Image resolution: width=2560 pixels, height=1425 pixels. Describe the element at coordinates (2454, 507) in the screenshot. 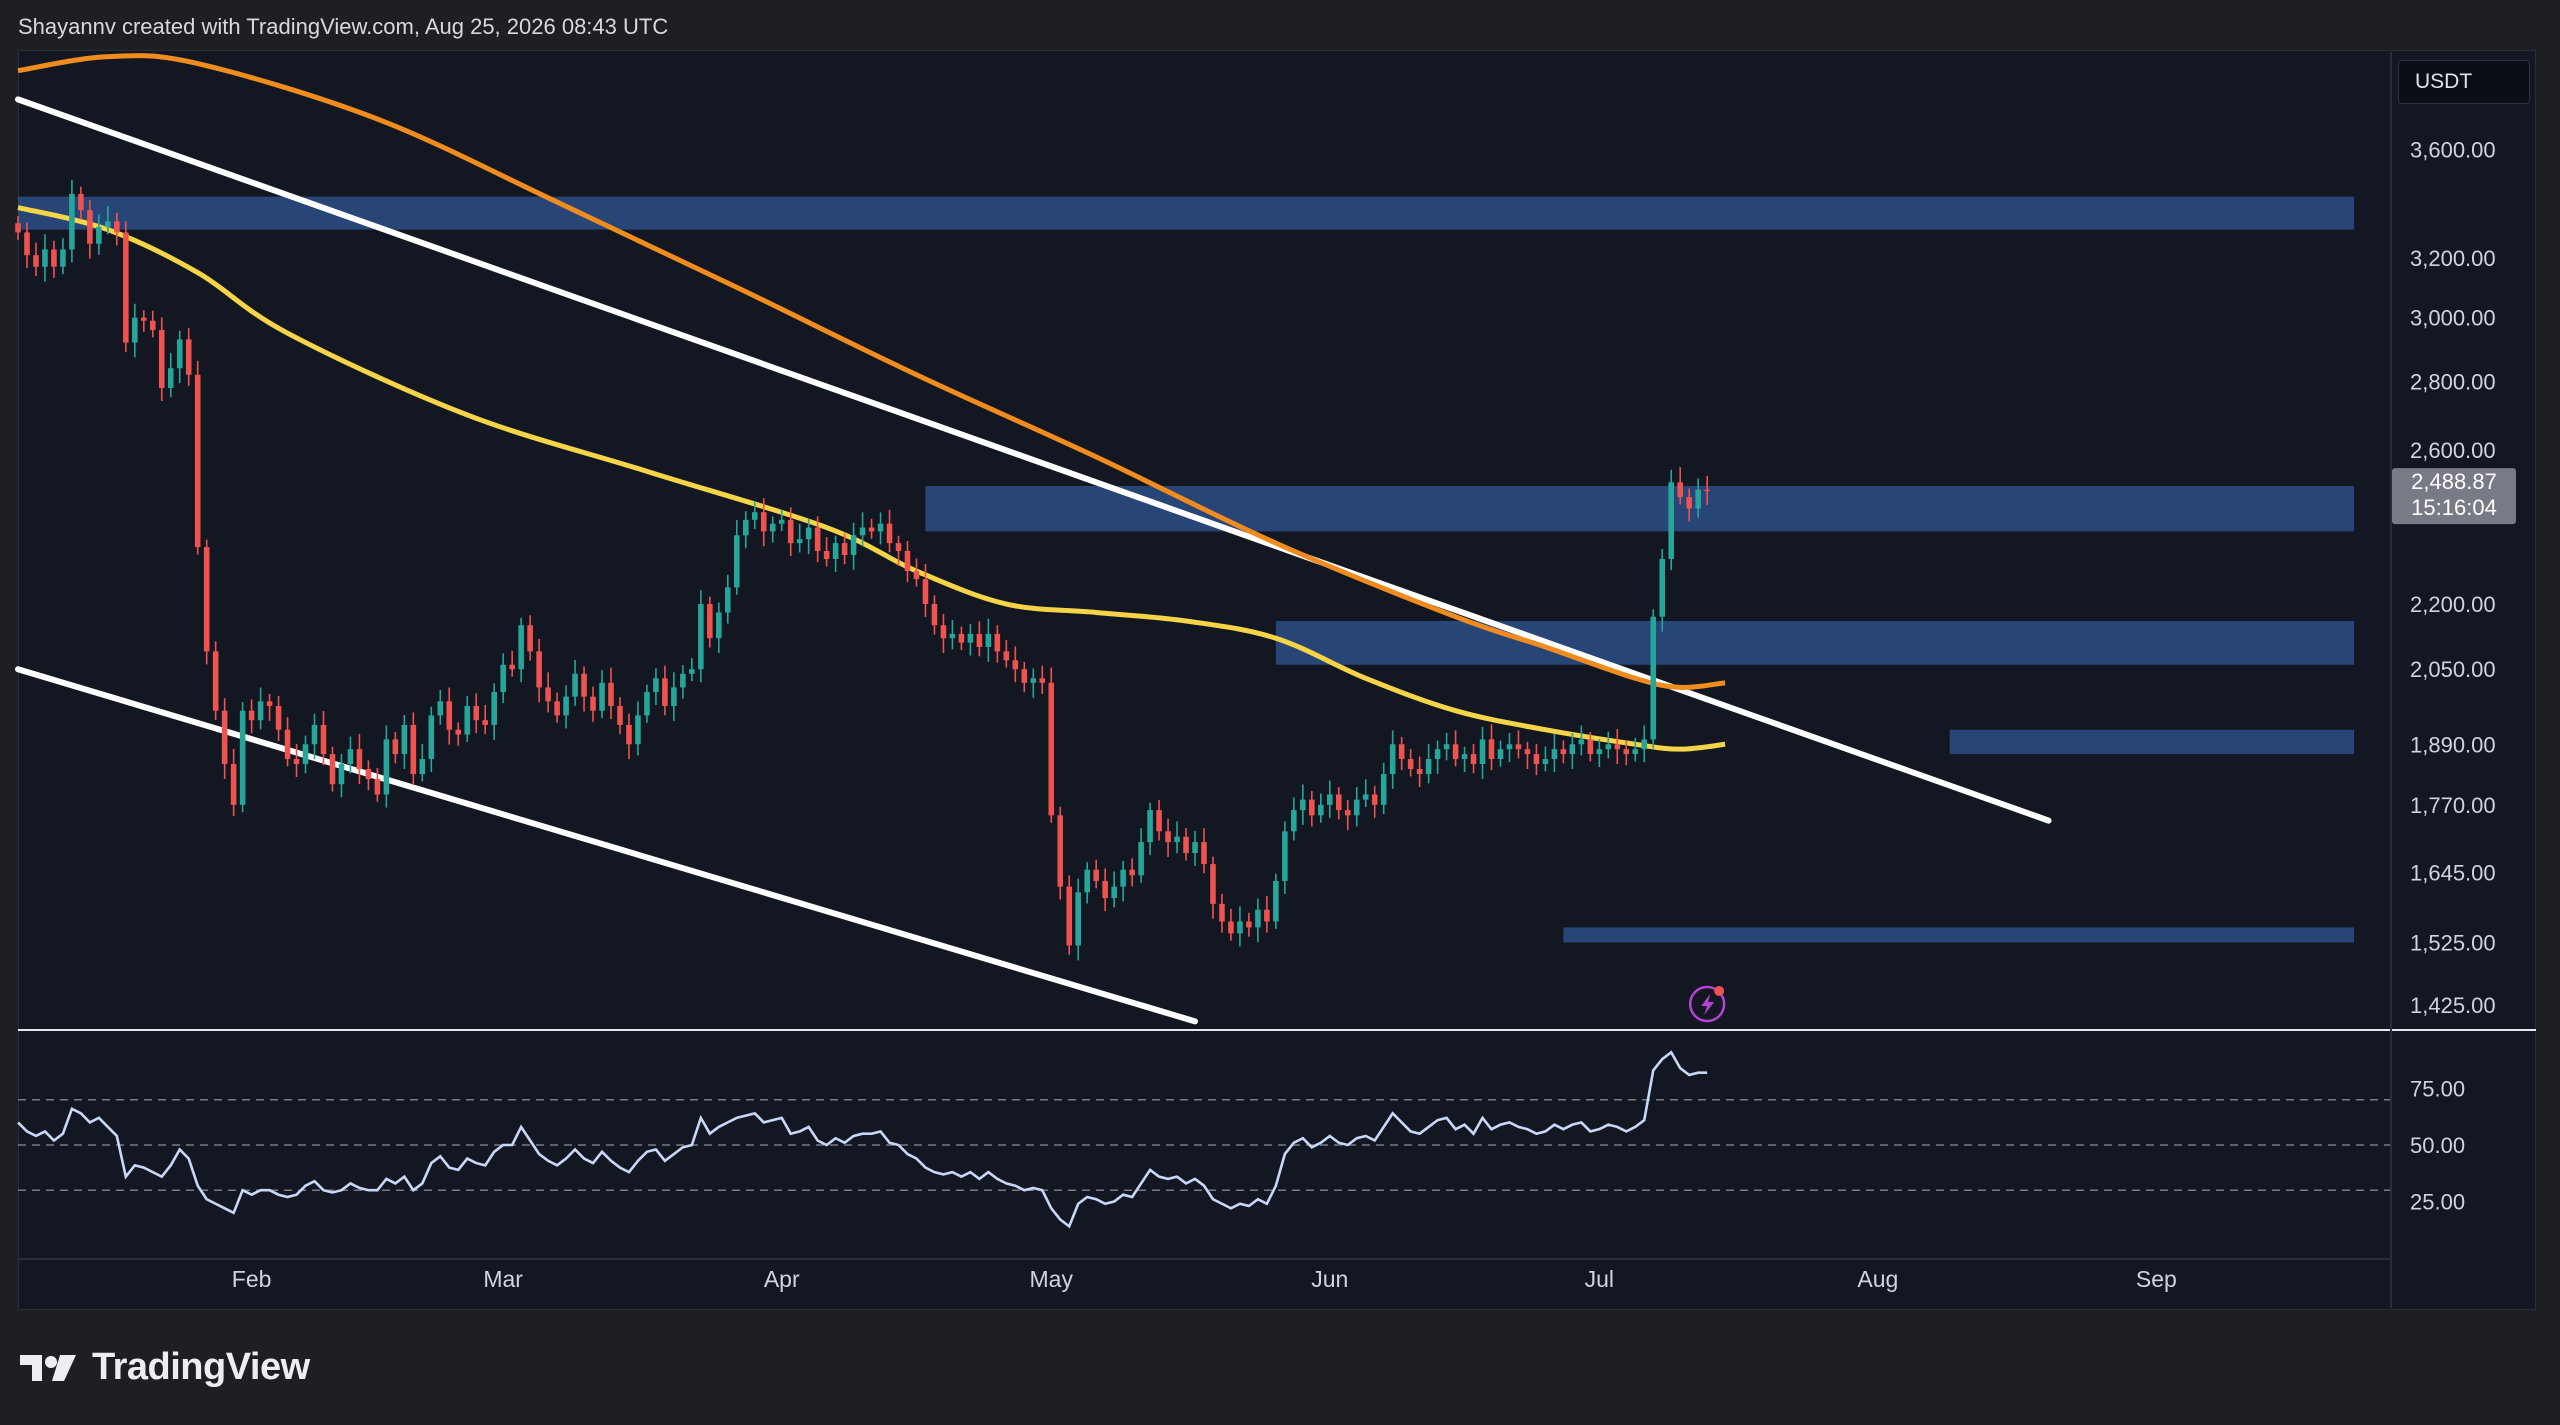

I see `candle-countdown: 15:16:04` at that location.